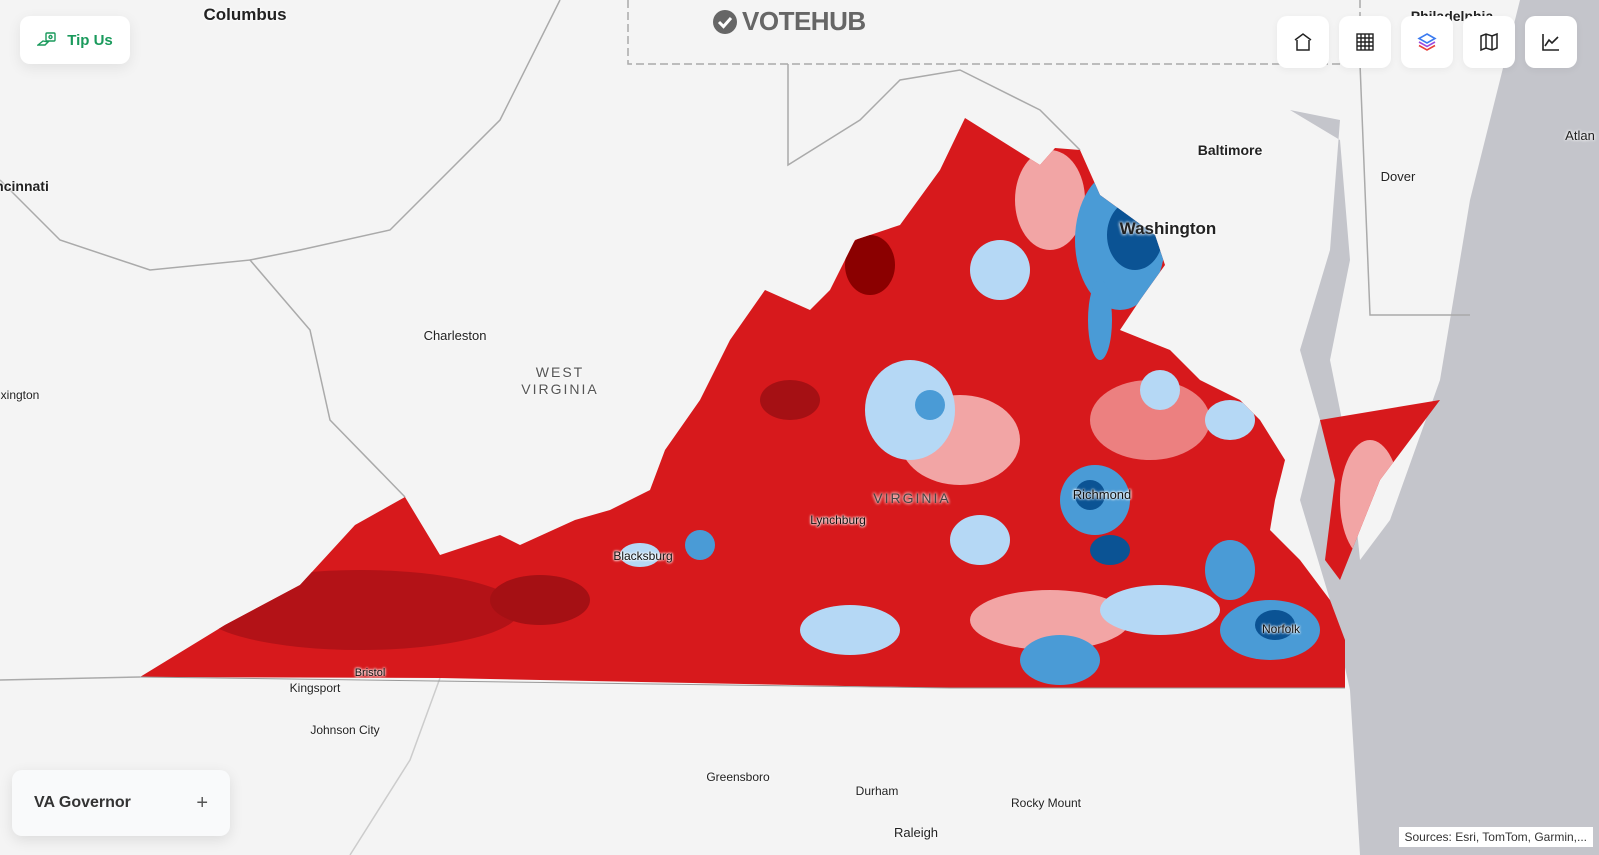 Image resolution: width=1599 pixels, height=855 pixels. Describe the element at coordinates (912, 498) in the screenshot. I see `state-label-virginia: VIRGINIA` at that location.